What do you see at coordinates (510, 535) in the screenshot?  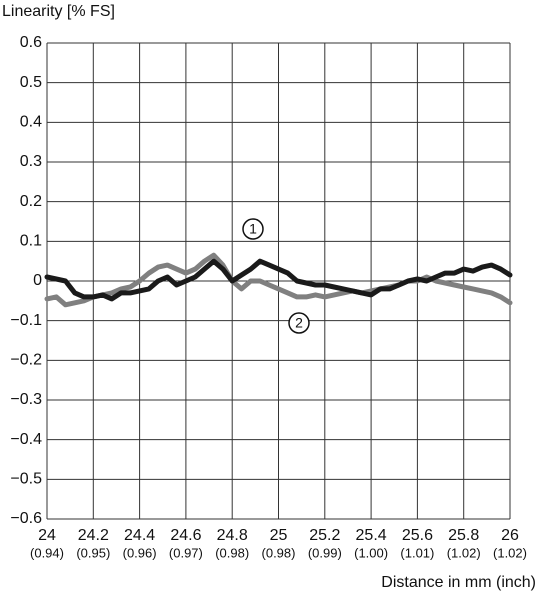 I see `x-tick-label: 26` at bounding box center [510, 535].